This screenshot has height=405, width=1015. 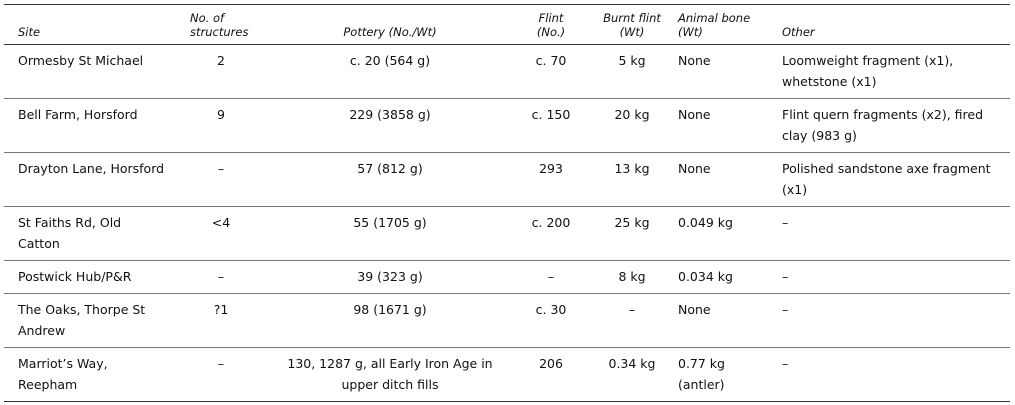 What do you see at coordinates (390, 320) in the screenshot?
I see `table-cell: 98 (1671 g)` at bounding box center [390, 320].